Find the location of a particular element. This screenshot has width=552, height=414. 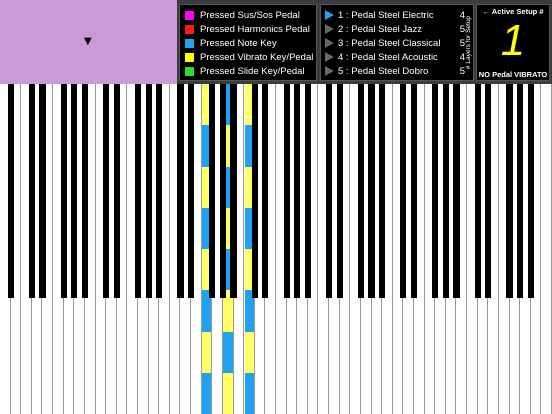

triangle-down-icon: ▼ is located at coordinates (88, 41).